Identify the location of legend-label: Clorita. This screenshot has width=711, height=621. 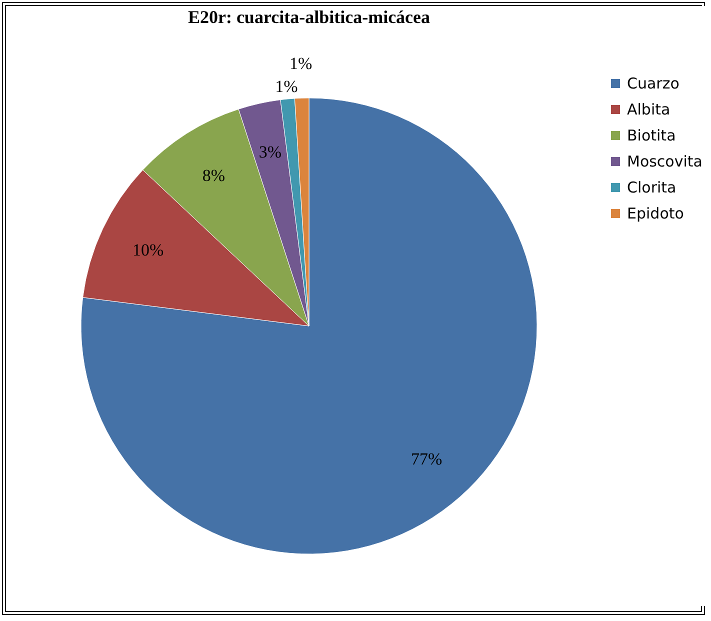
(651, 187).